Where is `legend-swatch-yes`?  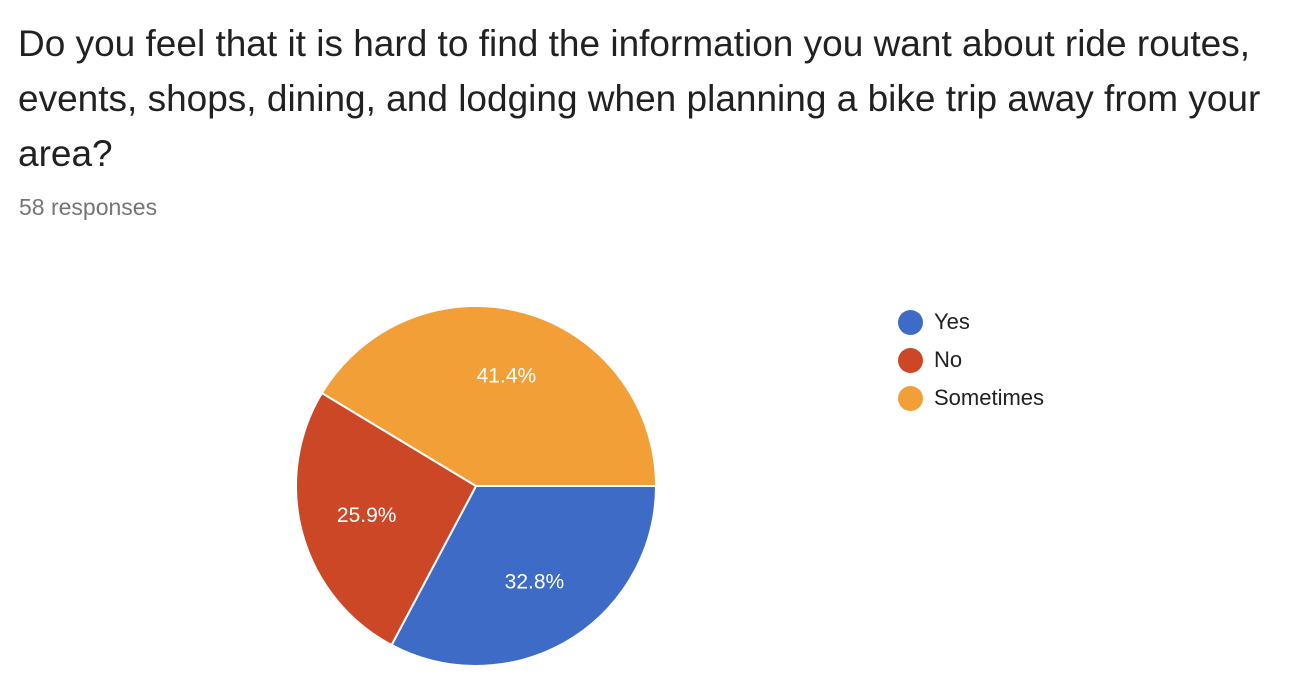 legend-swatch-yes is located at coordinates (910, 322).